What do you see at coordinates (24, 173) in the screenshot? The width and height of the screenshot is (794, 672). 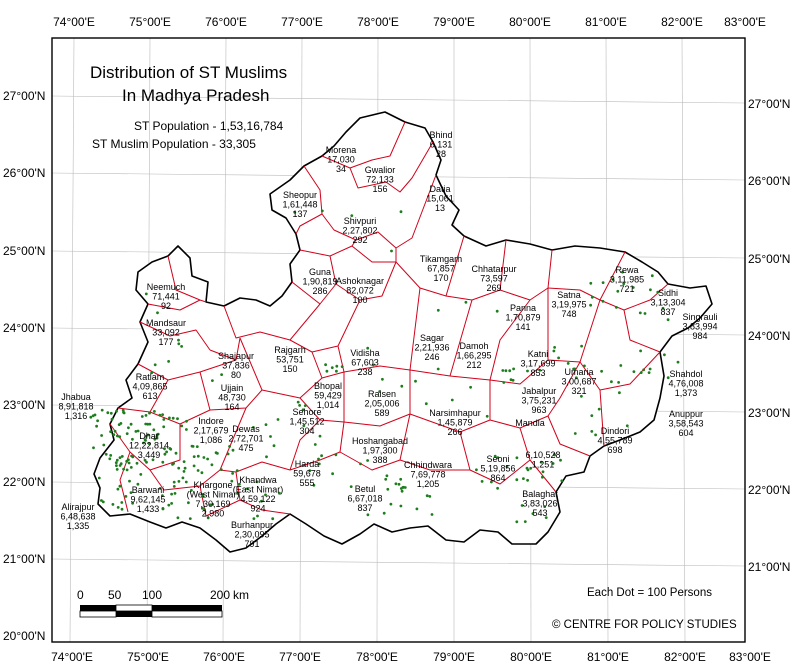 I see `lat-label: 26°00'N` at bounding box center [24, 173].